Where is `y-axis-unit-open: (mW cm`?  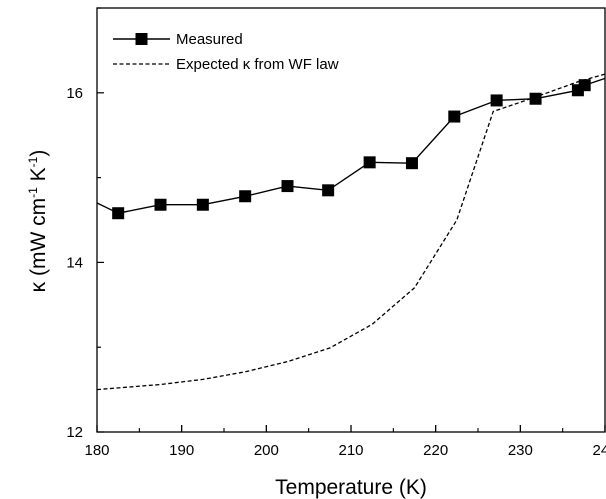 y-axis-unit-open: (mW cm is located at coordinates (38, 240).